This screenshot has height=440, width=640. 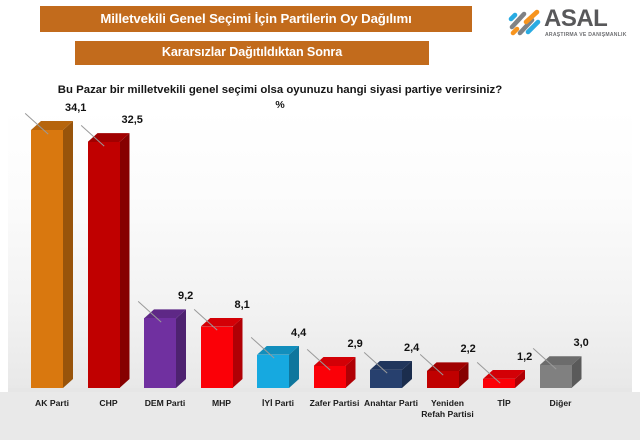 I want to click on value-label-2: 32,5, so click(x=132, y=120).